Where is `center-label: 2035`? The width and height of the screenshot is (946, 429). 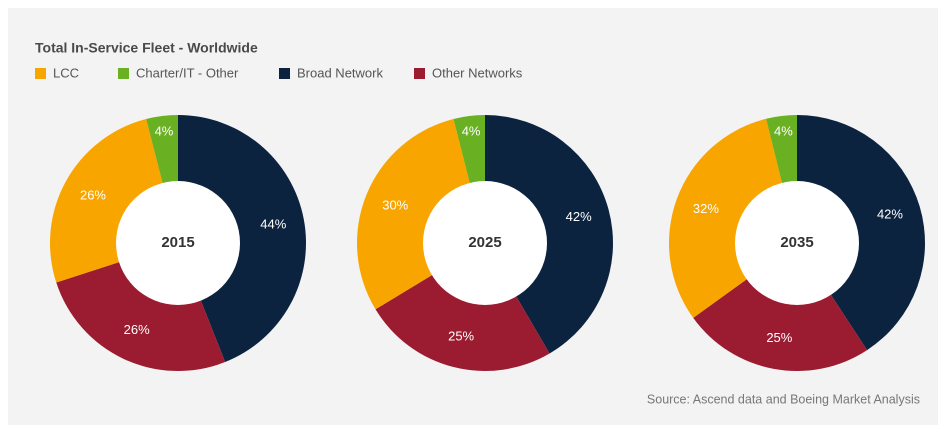 center-label: 2035 is located at coordinates (796, 242).